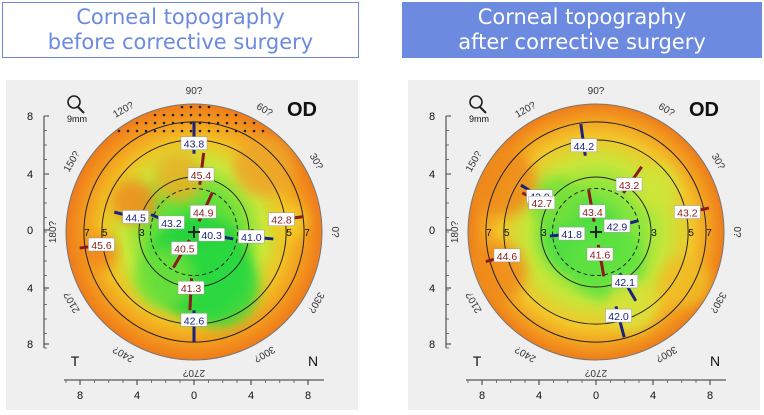 The width and height of the screenshot is (764, 415). Describe the element at coordinates (194, 321) in the screenshot. I see `reading-value: 42.6` at that location.